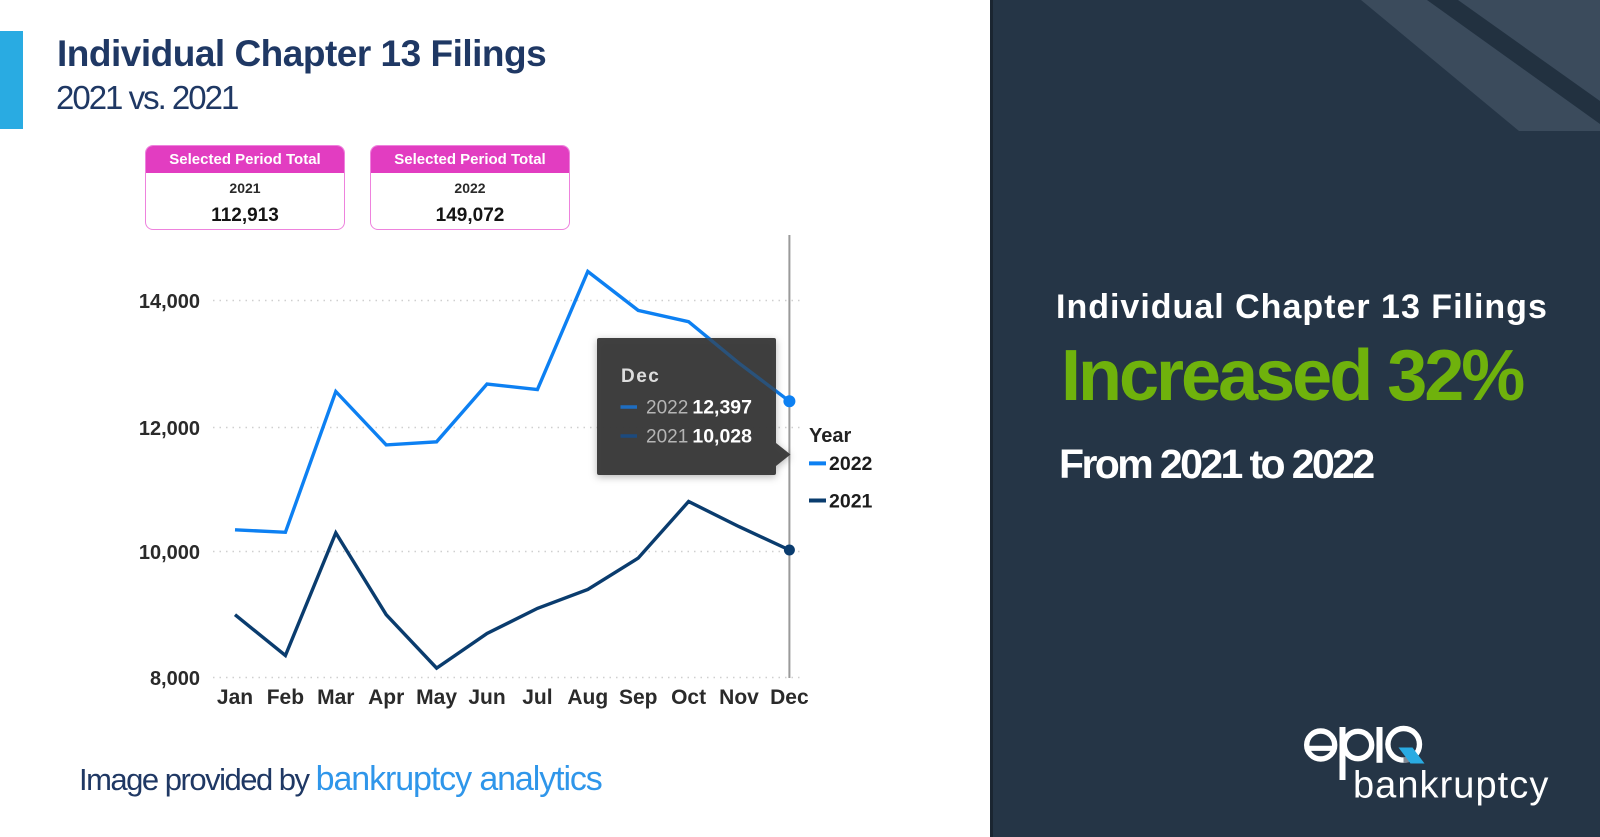  I want to click on svg-text: Mar, so click(335, 697).